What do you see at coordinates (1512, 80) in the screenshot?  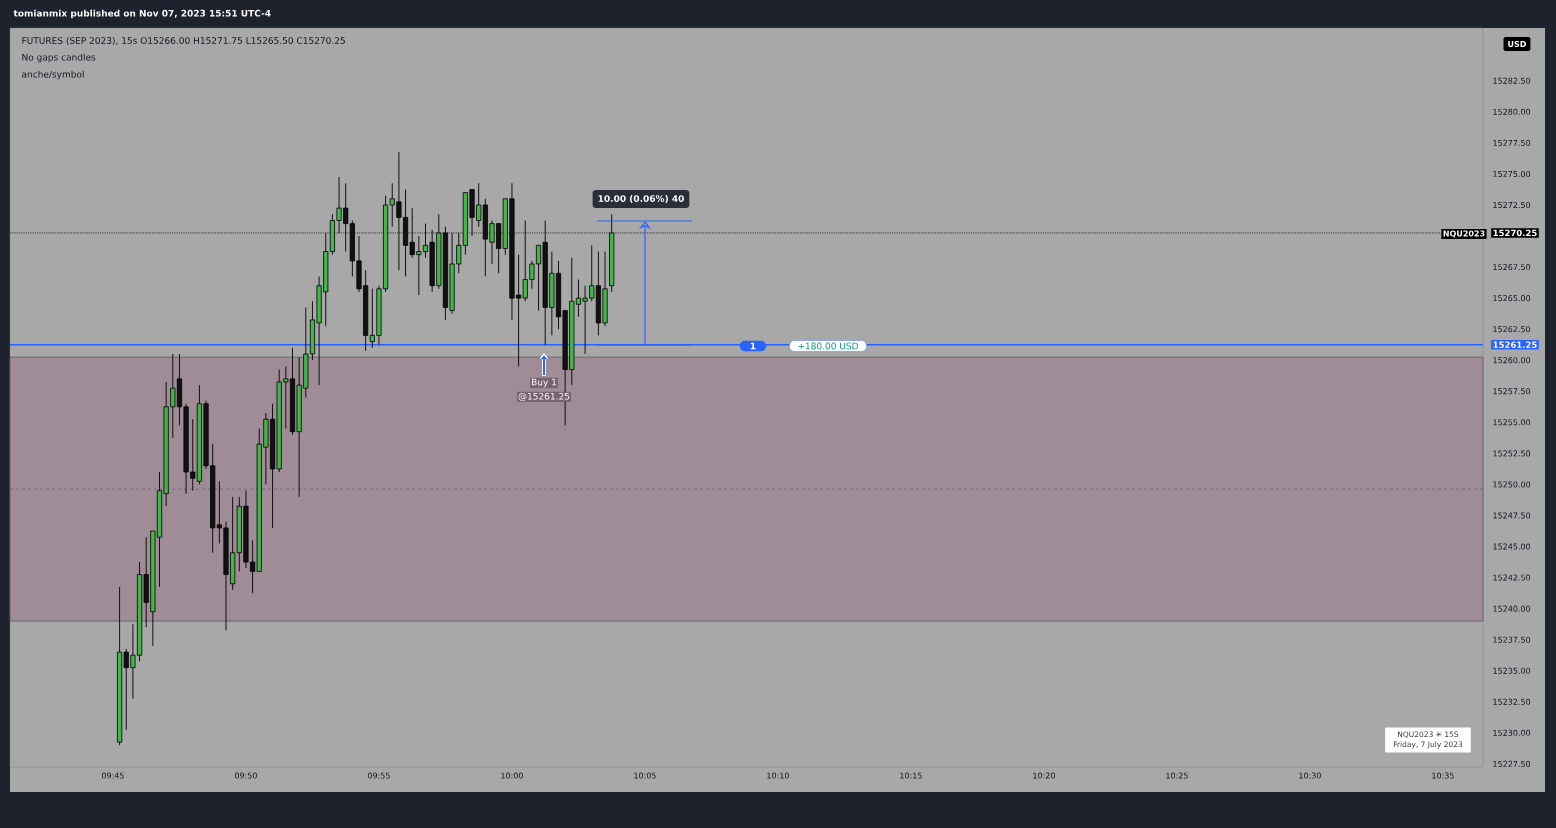 I see `y-tick-label: 15282.50` at bounding box center [1512, 80].